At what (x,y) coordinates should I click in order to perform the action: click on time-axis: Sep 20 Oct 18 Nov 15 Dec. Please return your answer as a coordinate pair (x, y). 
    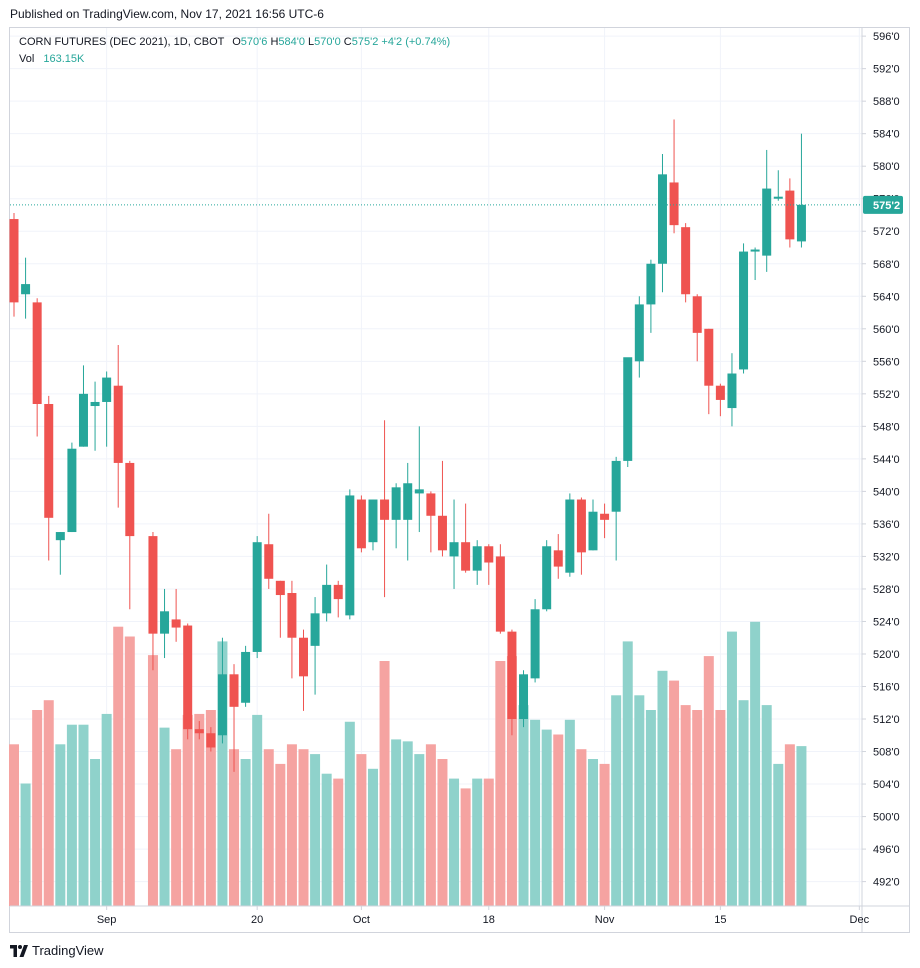
    Looking at the image, I should click on (483, 916).